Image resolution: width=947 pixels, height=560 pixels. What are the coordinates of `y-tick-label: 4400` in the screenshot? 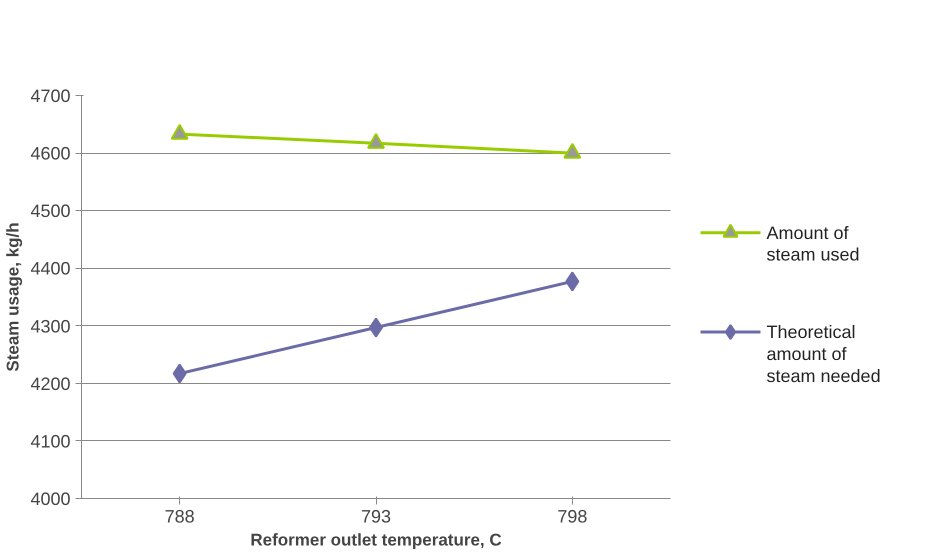 It's located at (50, 268).